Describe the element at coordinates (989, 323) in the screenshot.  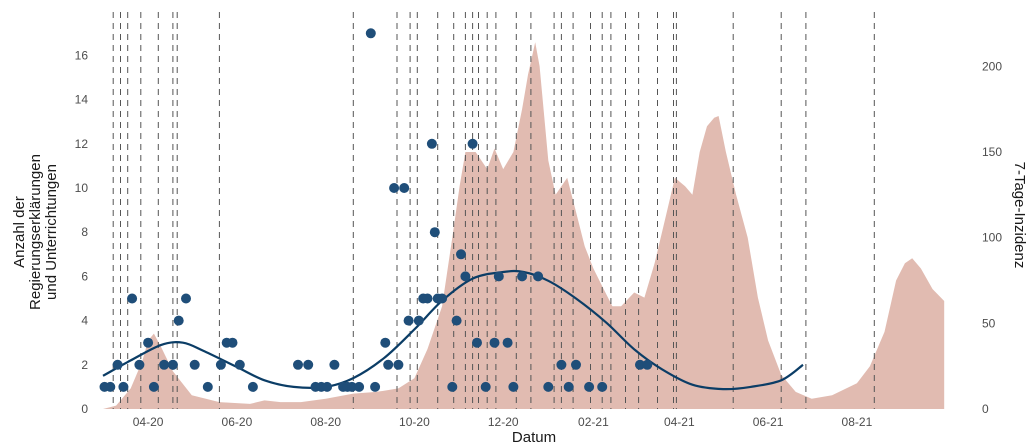
I see `y-right-tick-label: 50` at that location.